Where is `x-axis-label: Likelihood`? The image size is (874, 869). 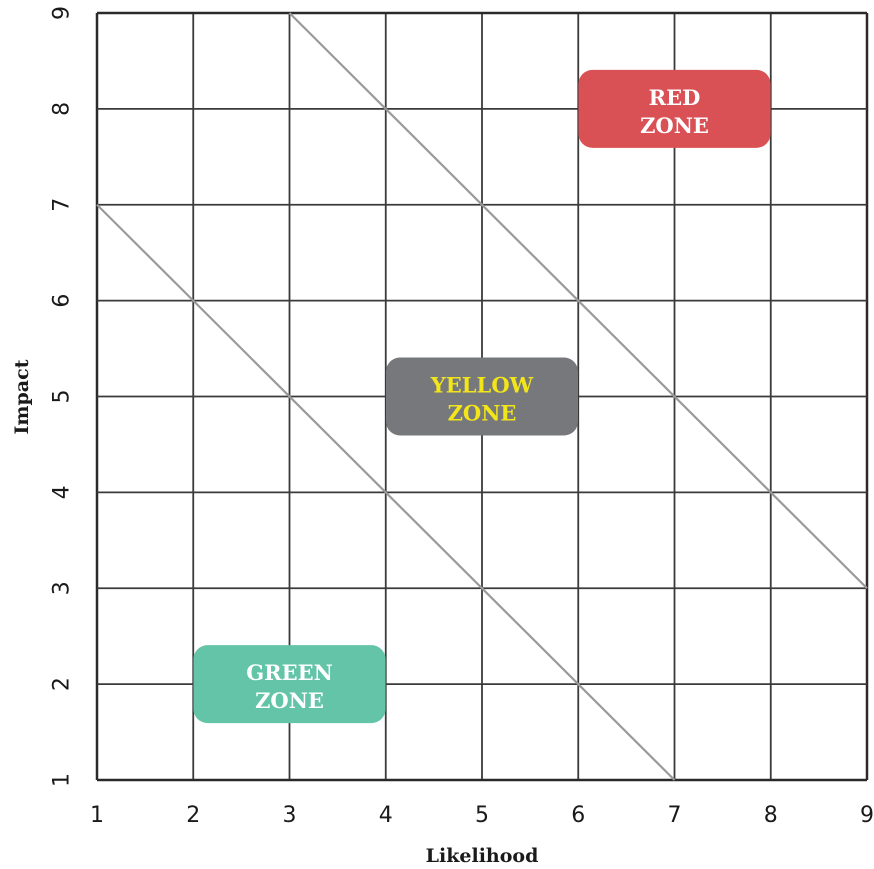 x-axis-label: Likelihood is located at coordinates (482, 856).